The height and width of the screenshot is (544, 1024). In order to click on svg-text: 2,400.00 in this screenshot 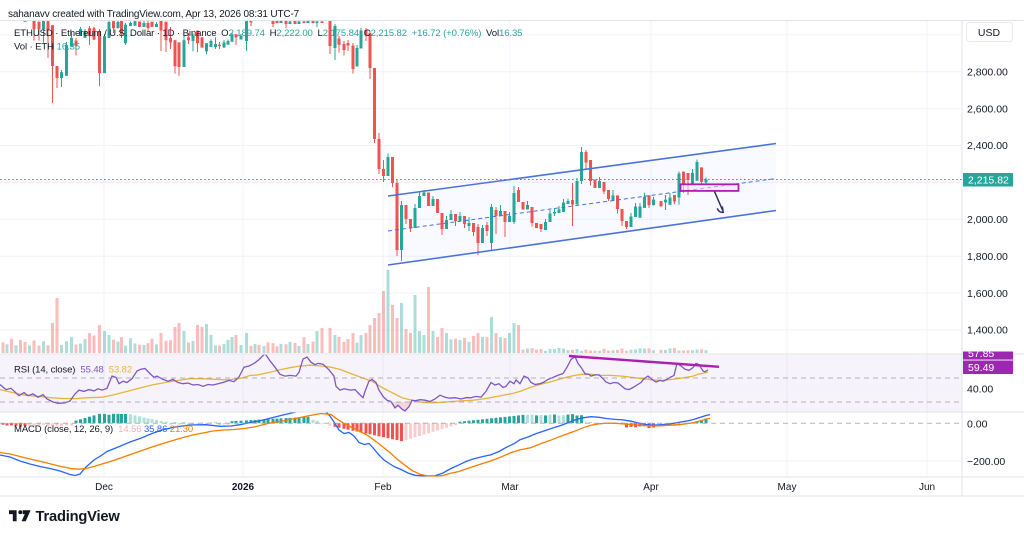, I will do `click(987, 146)`.